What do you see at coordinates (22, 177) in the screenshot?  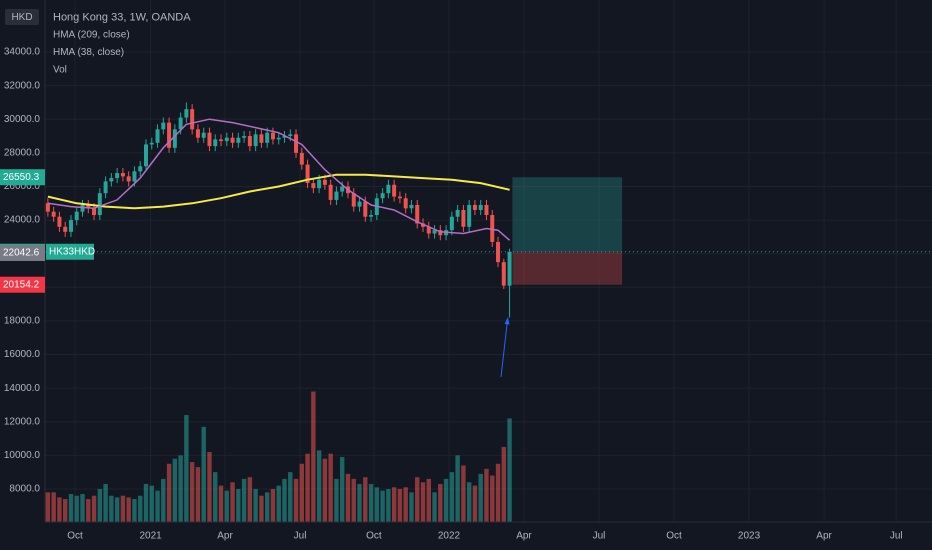 I see `target-label-box` at bounding box center [22, 177].